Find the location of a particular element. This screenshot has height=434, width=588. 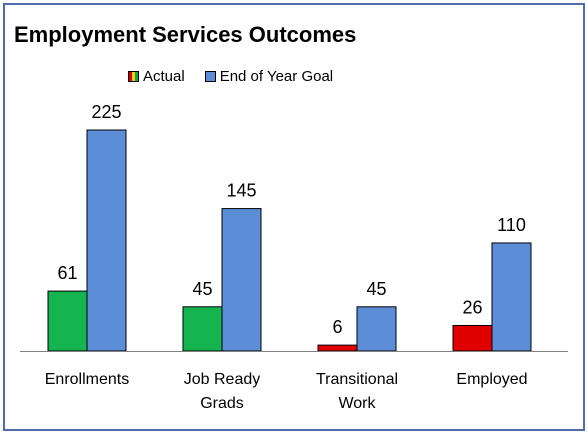

category-label-3: Employed is located at coordinates (491, 379).